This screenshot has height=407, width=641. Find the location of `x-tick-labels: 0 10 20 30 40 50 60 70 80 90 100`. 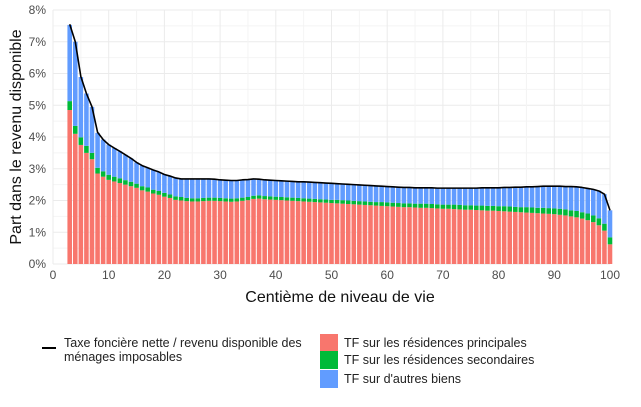

x-tick-labels: 0 10 20 30 40 50 60 70 80 90 100 is located at coordinates (335, 275).